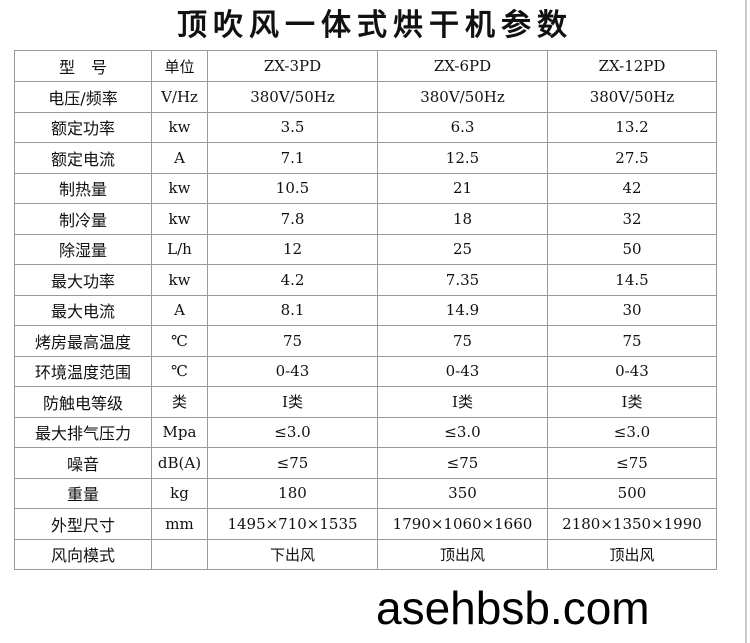 The height and width of the screenshot is (643, 750). I want to click on value-cell: 下出风, so click(292, 554).